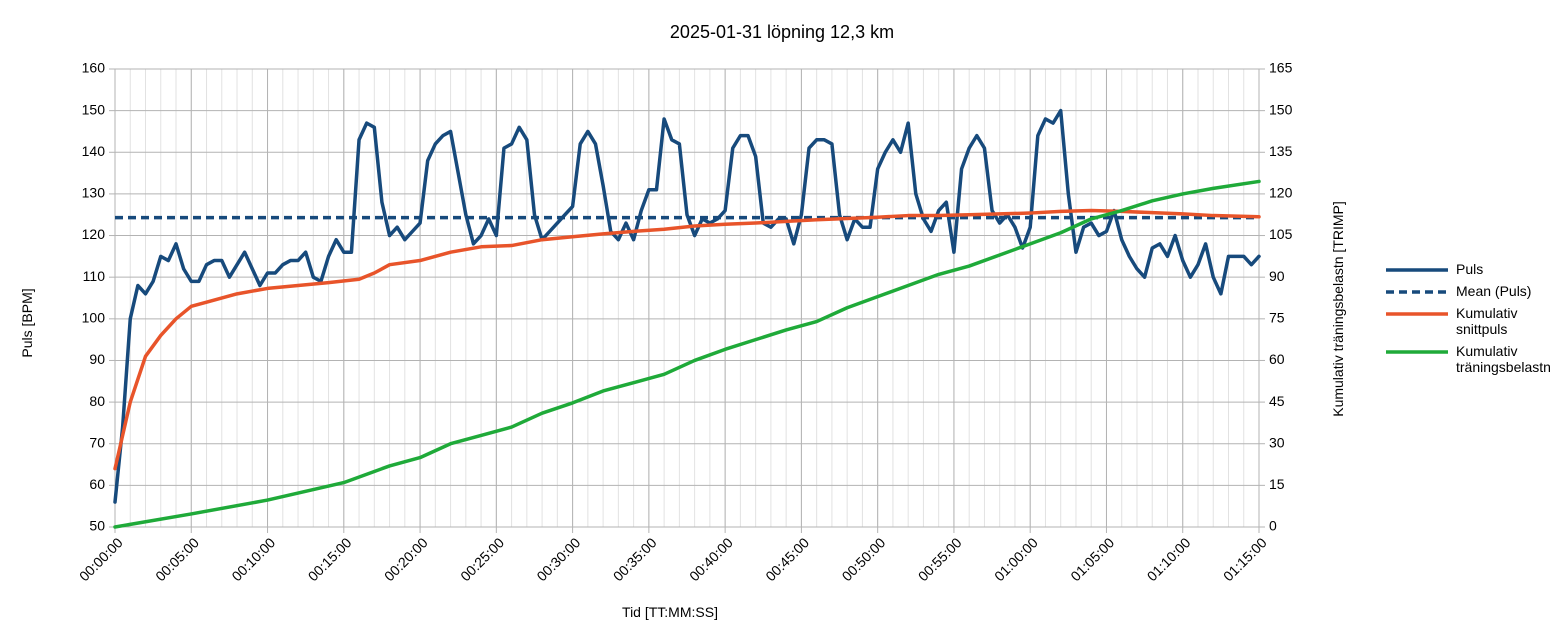 The width and height of the screenshot is (1564, 636). Describe the element at coordinates (27, 322) in the screenshot. I see `y-axis-label: Puls [BPM]` at that location.